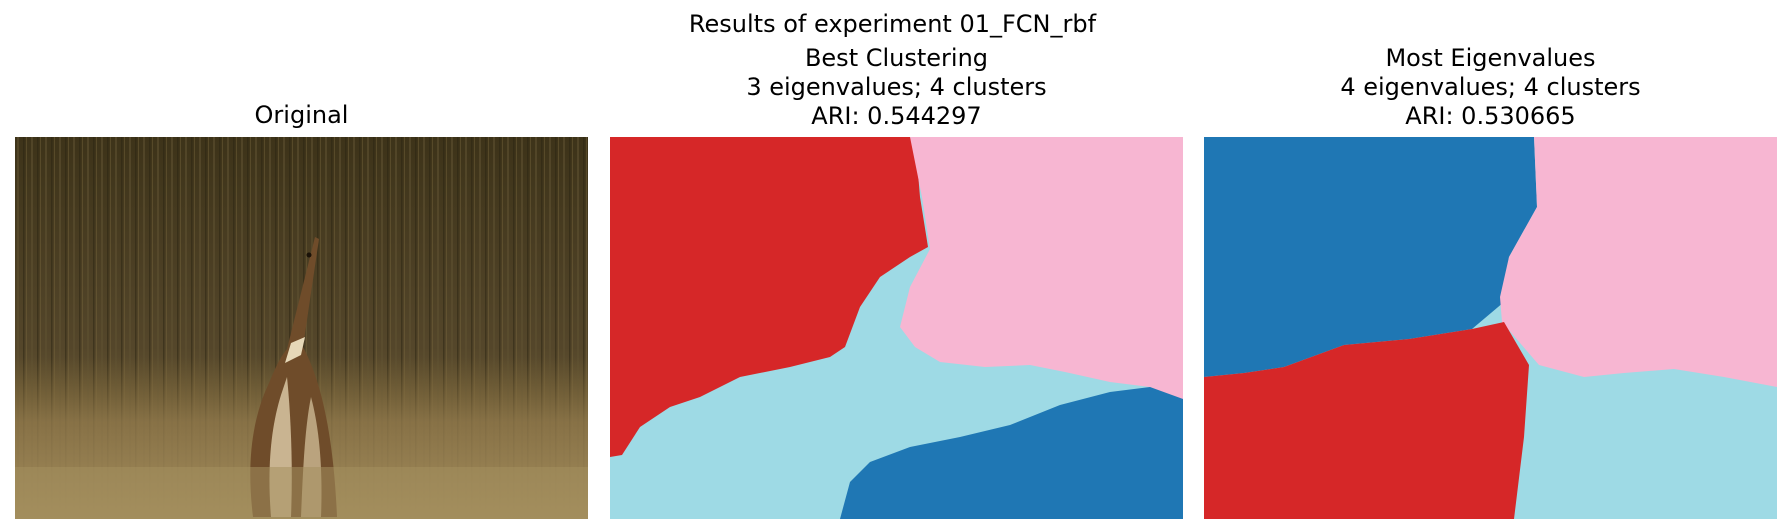 The width and height of the screenshot is (1785, 532). I want to click on title-line: Most Eigenvalues, so click(1490, 58).